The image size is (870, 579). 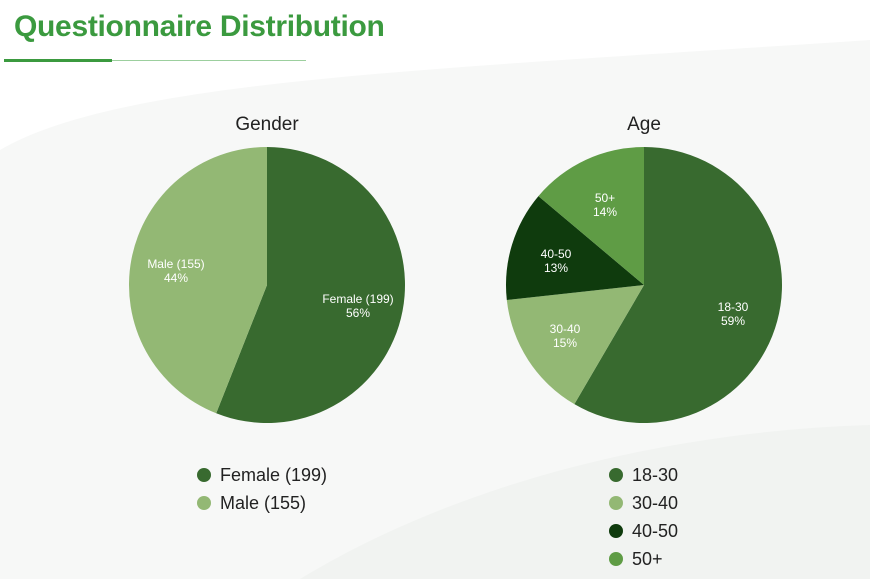 What do you see at coordinates (358, 313) in the screenshot?
I see `gender-slice-percent-female: 56%` at bounding box center [358, 313].